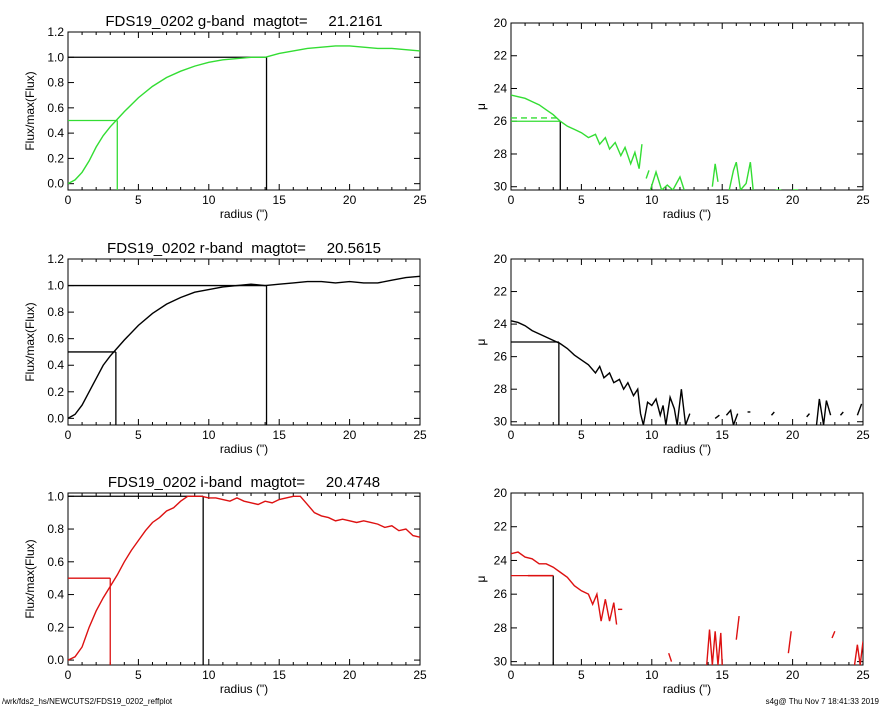 This screenshot has height=708, width=885. I want to click on chart-title: FDS19_0202 i-band magtot= 20.4748, so click(244, 482).